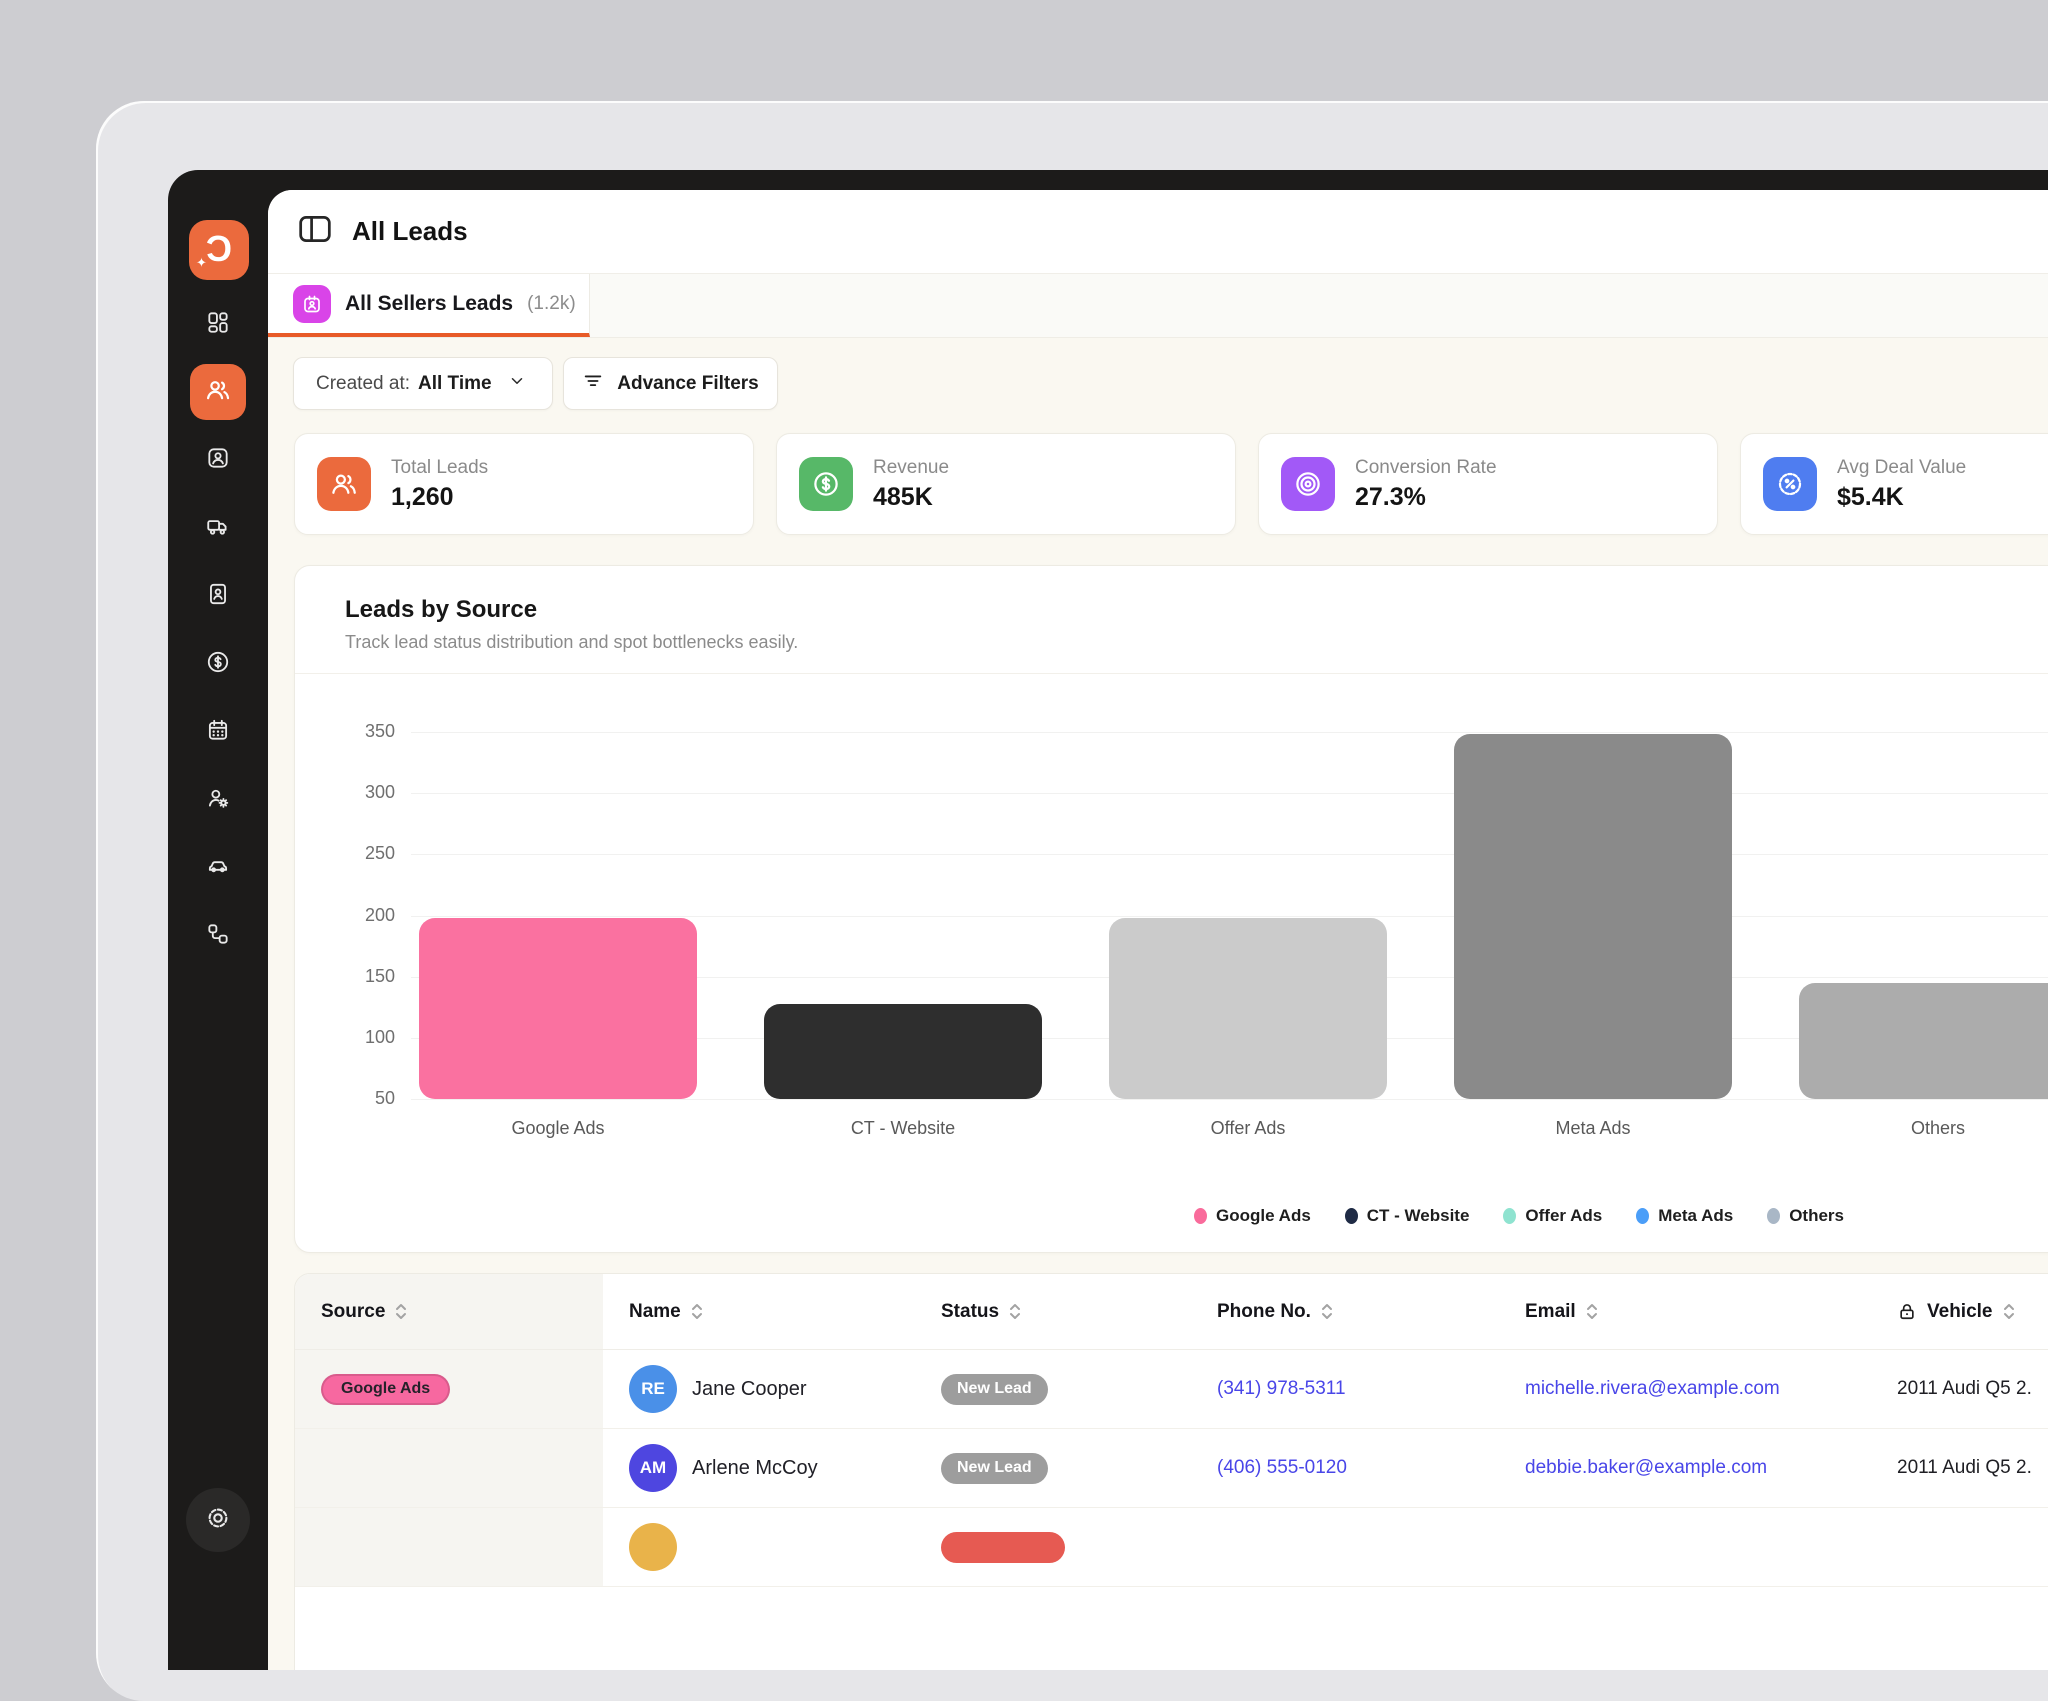 This screenshot has width=2048, height=1701. What do you see at coordinates (1959, 1311) in the screenshot?
I see `column-header-vehicle: Vehicle` at bounding box center [1959, 1311].